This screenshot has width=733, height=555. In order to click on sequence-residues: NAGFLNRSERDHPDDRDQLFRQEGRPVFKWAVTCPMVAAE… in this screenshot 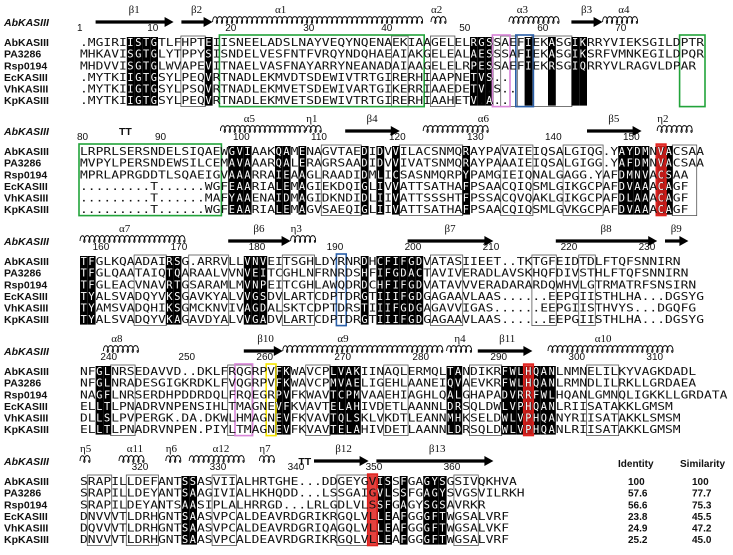, I will do `click(403, 395)`.